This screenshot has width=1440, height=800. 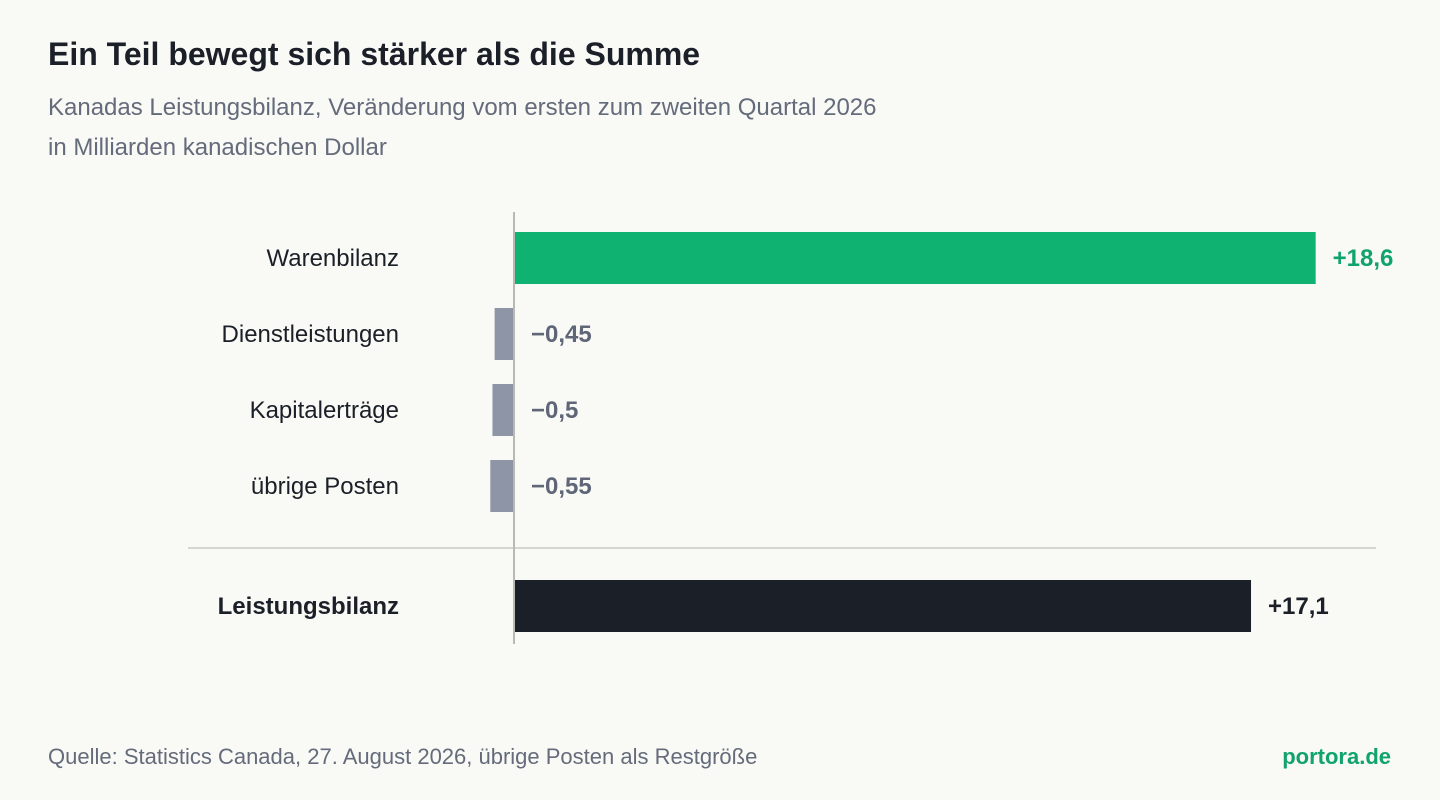 What do you see at coordinates (1298, 606) in the screenshot?
I see `value-label-4: +17,1` at bounding box center [1298, 606].